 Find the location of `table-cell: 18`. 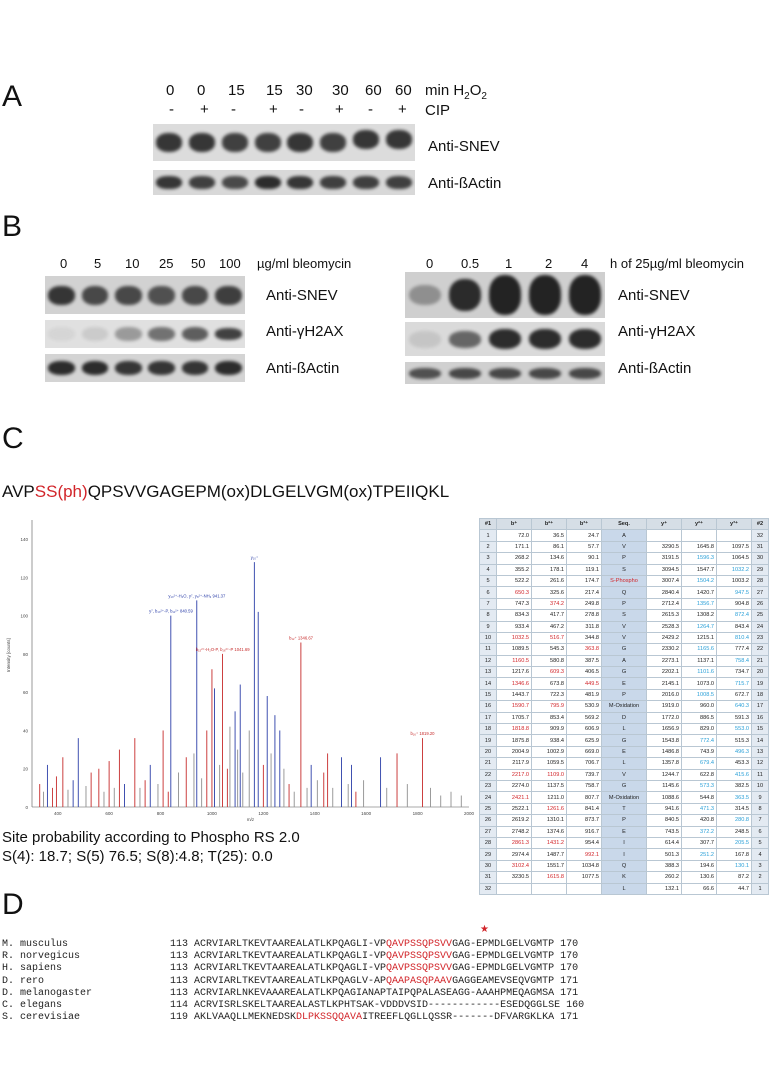

table-cell: 18 is located at coordinates (488, 729).